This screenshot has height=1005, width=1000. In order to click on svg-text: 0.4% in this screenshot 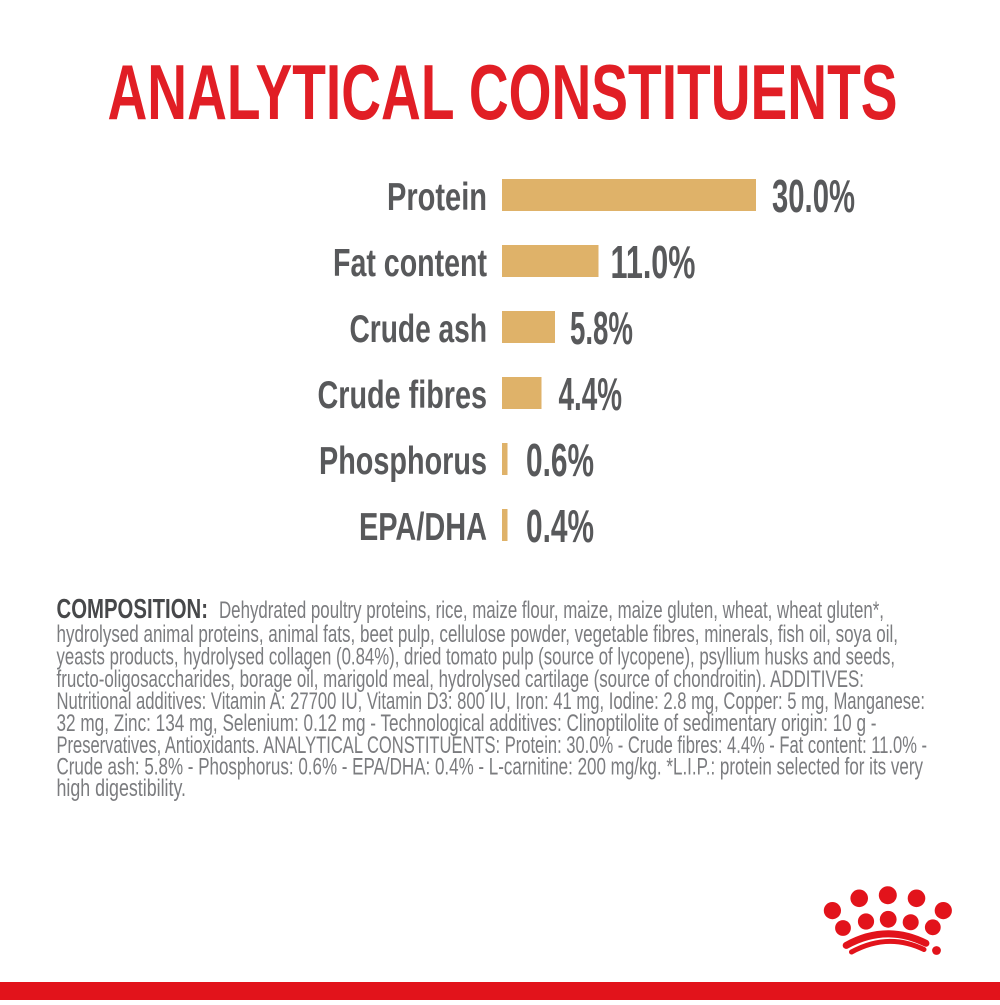, I will do `click(560, 526)`.